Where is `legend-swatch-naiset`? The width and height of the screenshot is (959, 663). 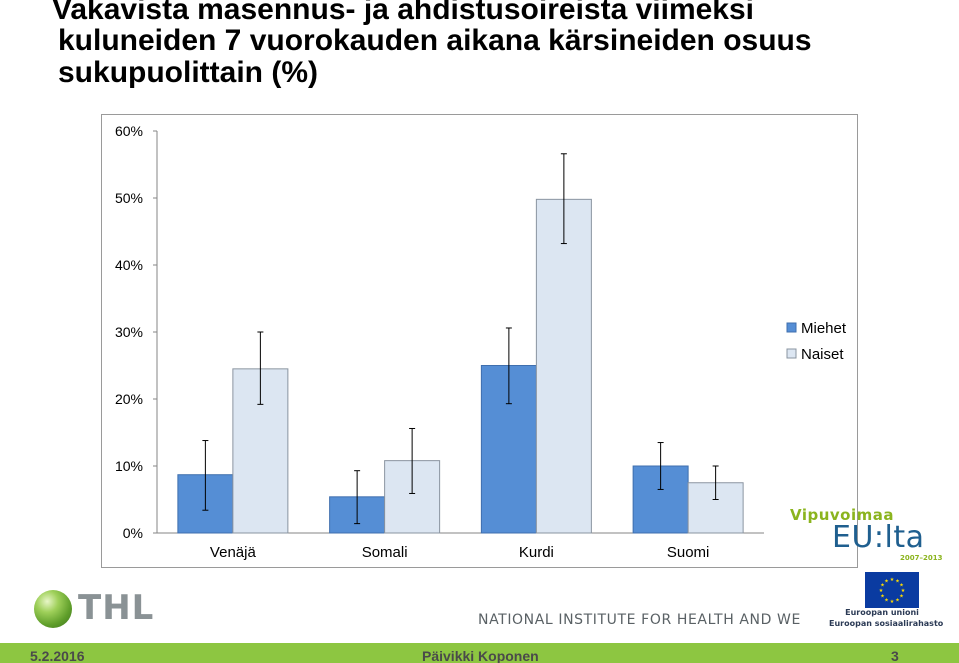
legend-swatch-naiset is located at coordinates (791, 353).